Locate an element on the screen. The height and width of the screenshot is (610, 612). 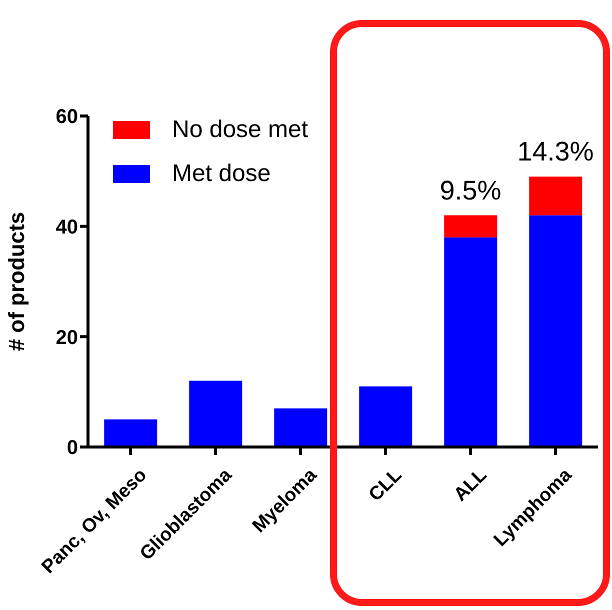
y-tick-label: 0 is located at coordinates (72, 448).